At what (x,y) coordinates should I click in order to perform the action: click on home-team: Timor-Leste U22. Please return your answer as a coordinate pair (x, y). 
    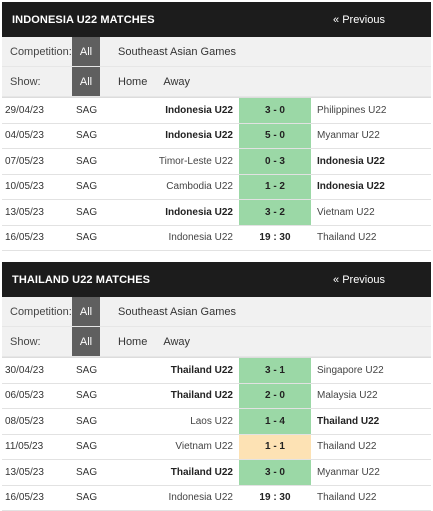
    Looking at the image, I should click on (195, 161).